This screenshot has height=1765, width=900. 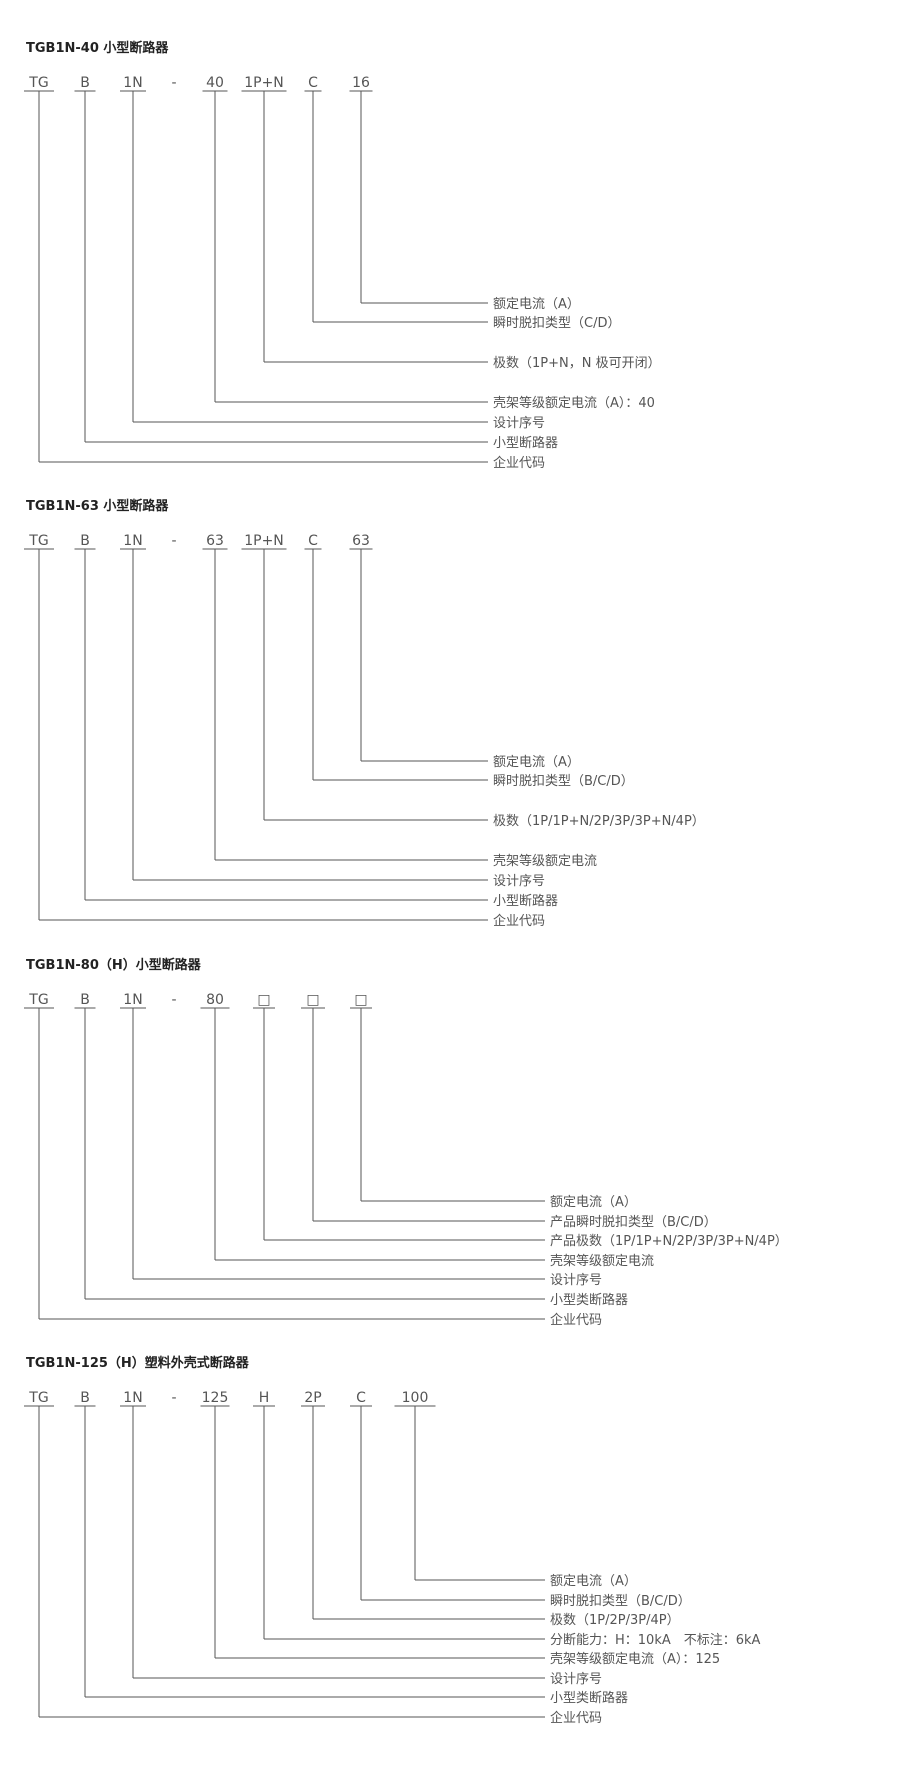 What do you see at coordinates (615, 1620) in the screenshot?
I see `segment-description: 极数（1P/2P/3P/4P）` at bounding box center [615, 1620].